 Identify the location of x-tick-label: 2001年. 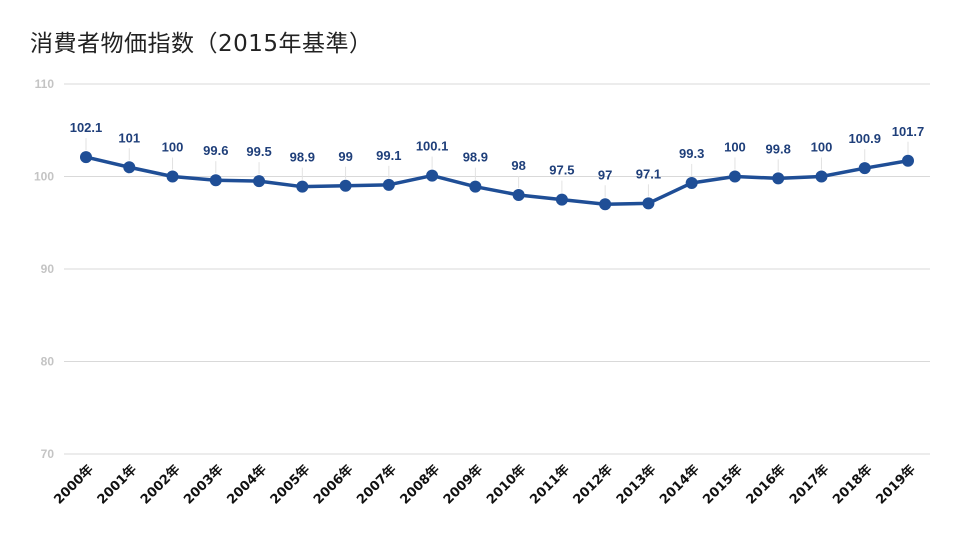
(117, 485).